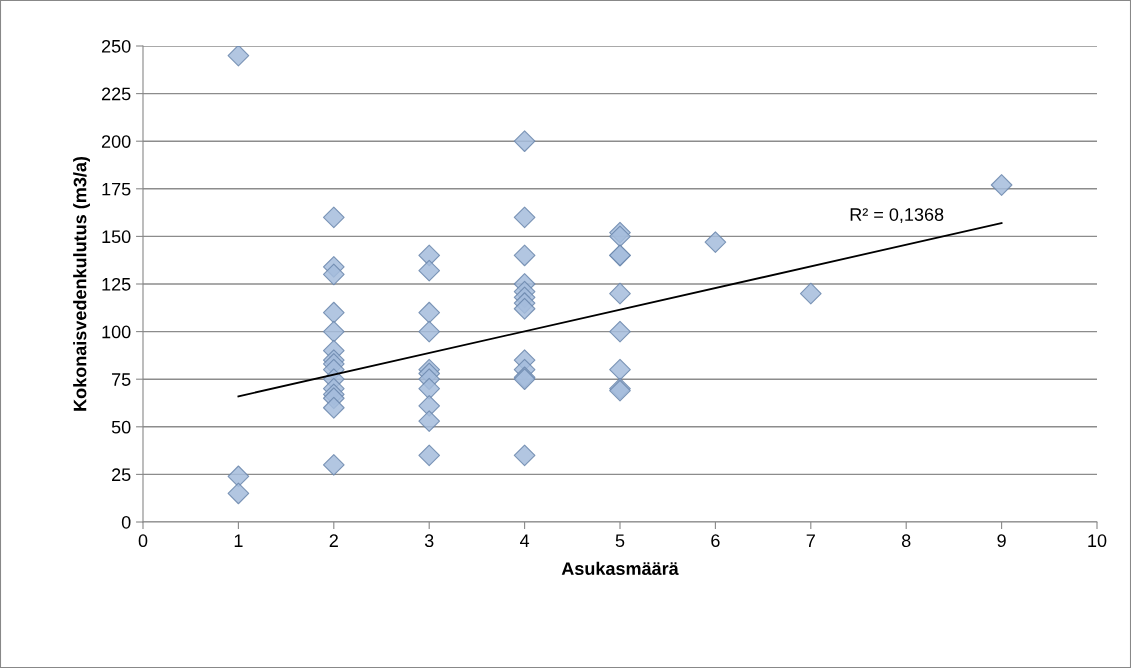 The width and height of the screenshot is (1131, 668). I want to click on x-tick-label: 2, so click(333, 540).